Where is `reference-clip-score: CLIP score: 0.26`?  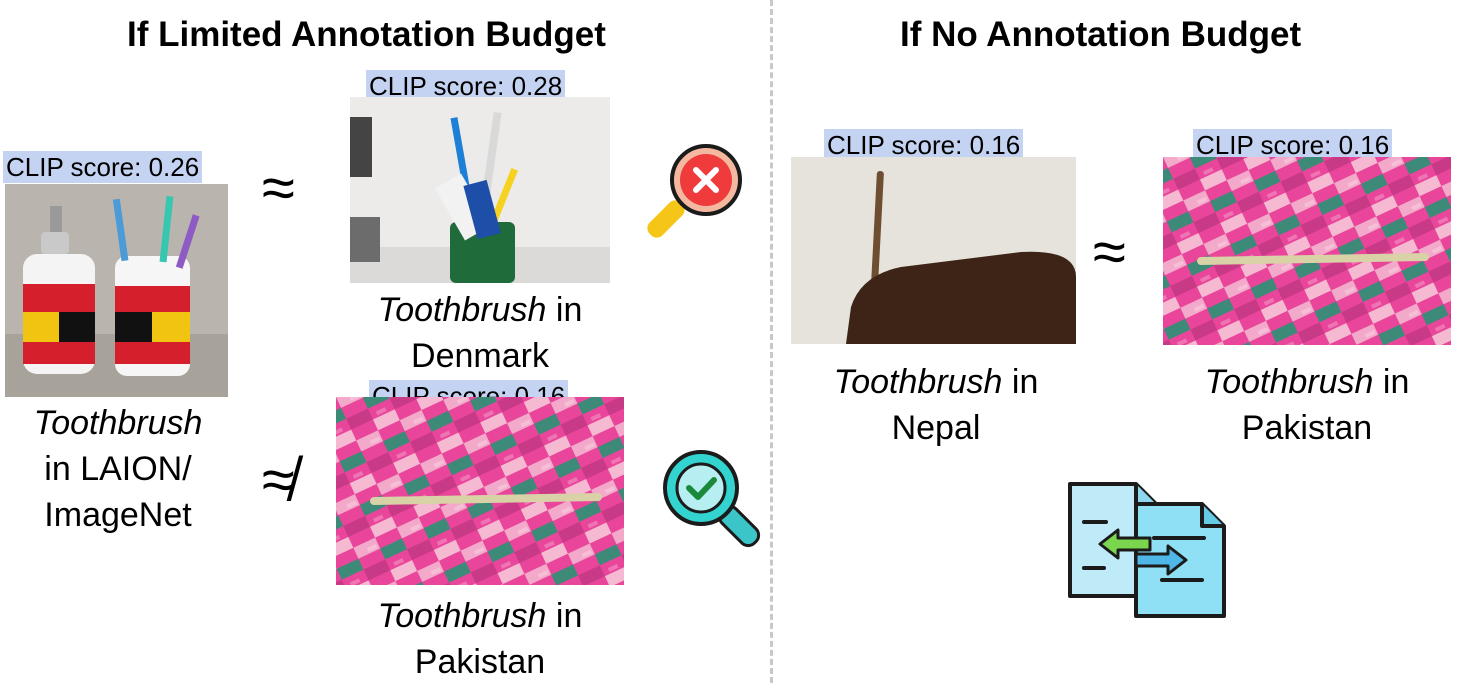 reference-clip-score: CLIP score: 0.26 is located at coordinates (103, 167).